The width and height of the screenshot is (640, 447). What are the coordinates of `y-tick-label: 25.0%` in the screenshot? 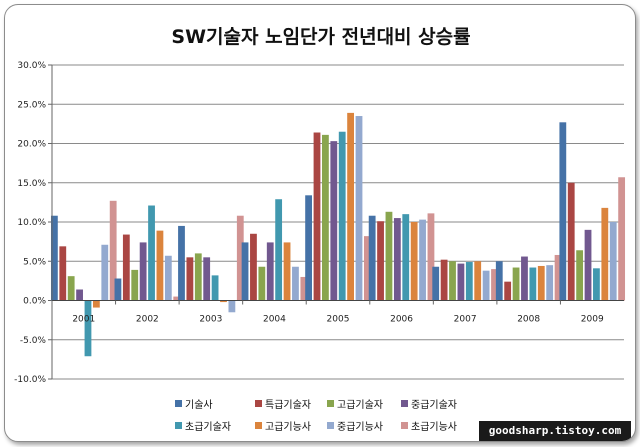 It's located at (31, 105).